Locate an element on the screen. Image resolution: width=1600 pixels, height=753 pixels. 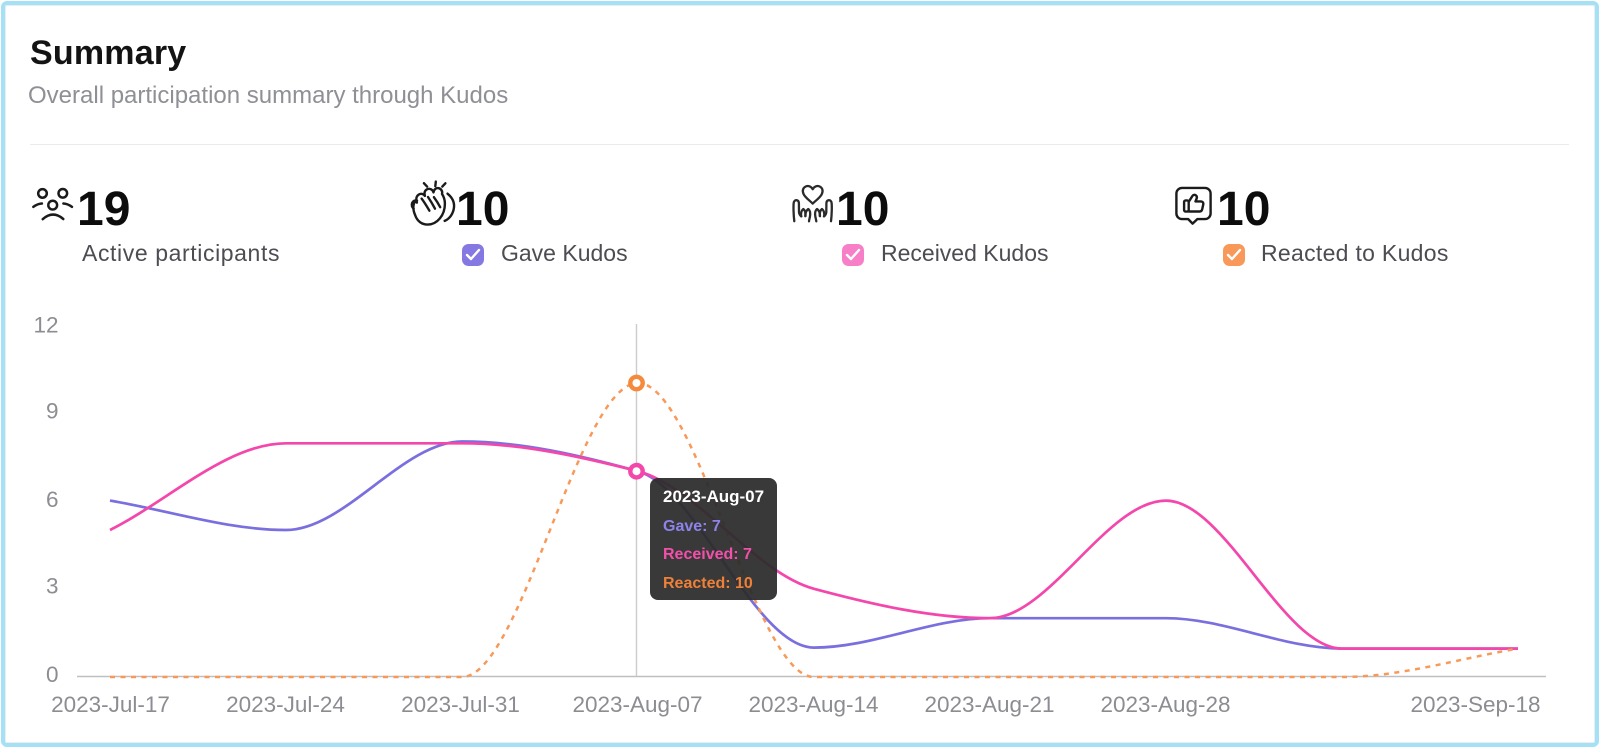
svg-text: Gave: 7 is located at coordinates (692, 526).